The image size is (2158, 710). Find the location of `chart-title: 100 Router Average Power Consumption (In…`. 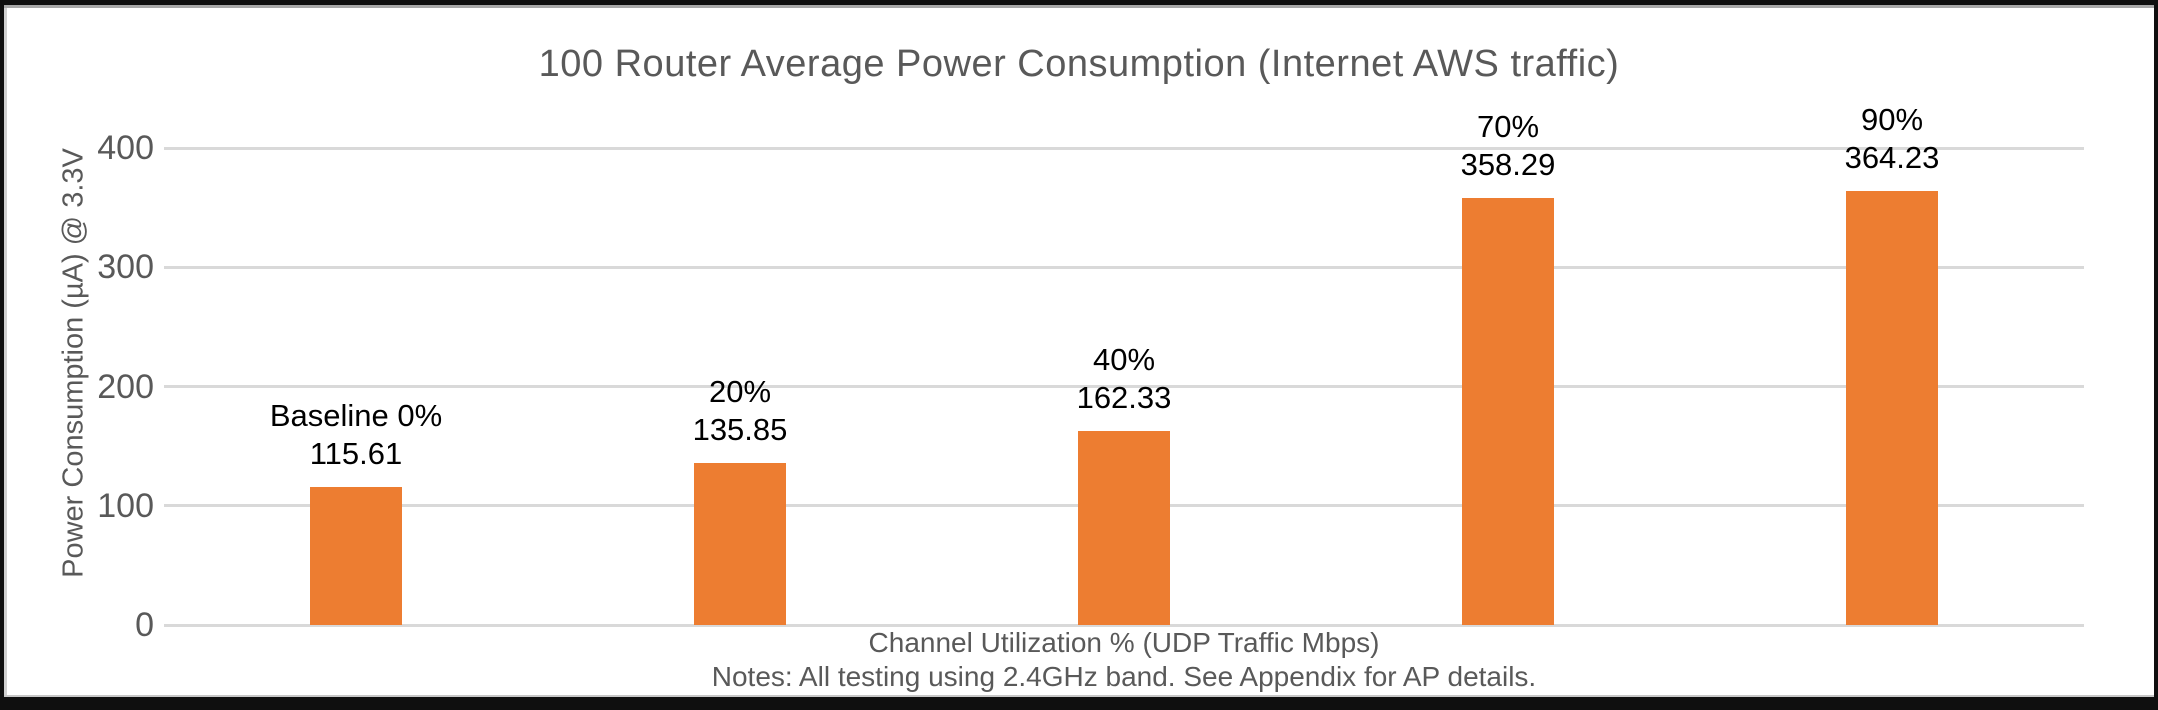

chart-title: 100 Router Average Power Consumption (In… is located at coordinates (1079, 64).